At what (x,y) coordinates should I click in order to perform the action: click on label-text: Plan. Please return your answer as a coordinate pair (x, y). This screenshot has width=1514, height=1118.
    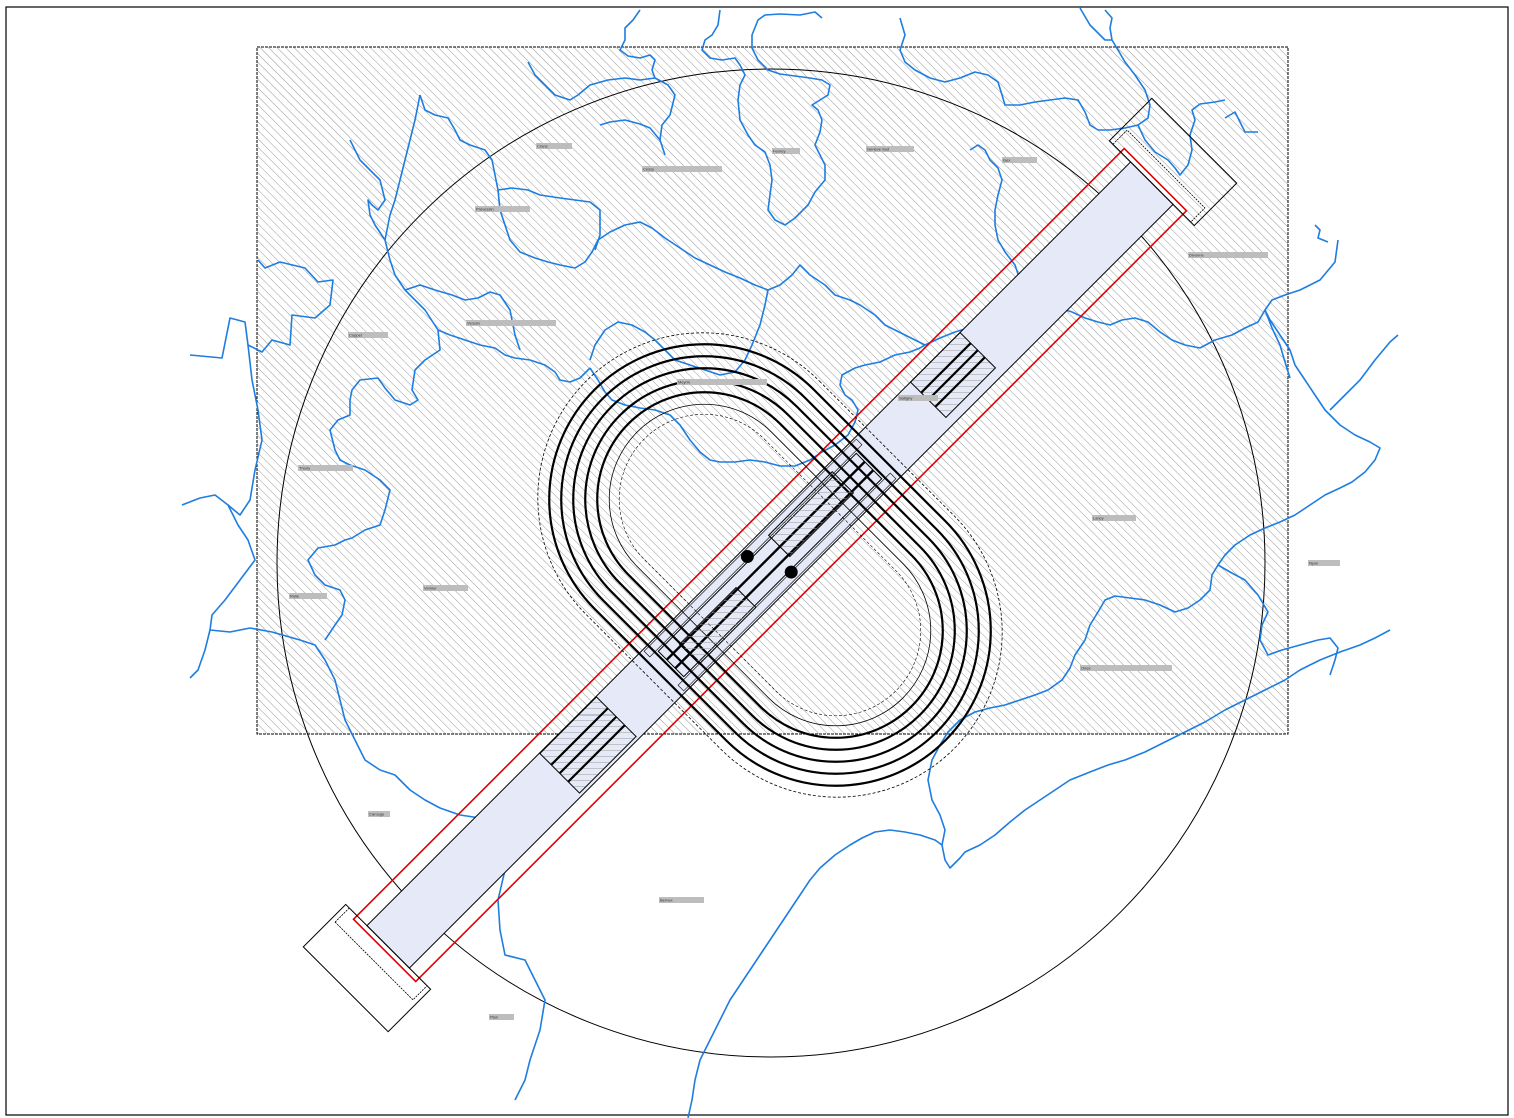
    Looking at the image, I should click on (494, 1017).